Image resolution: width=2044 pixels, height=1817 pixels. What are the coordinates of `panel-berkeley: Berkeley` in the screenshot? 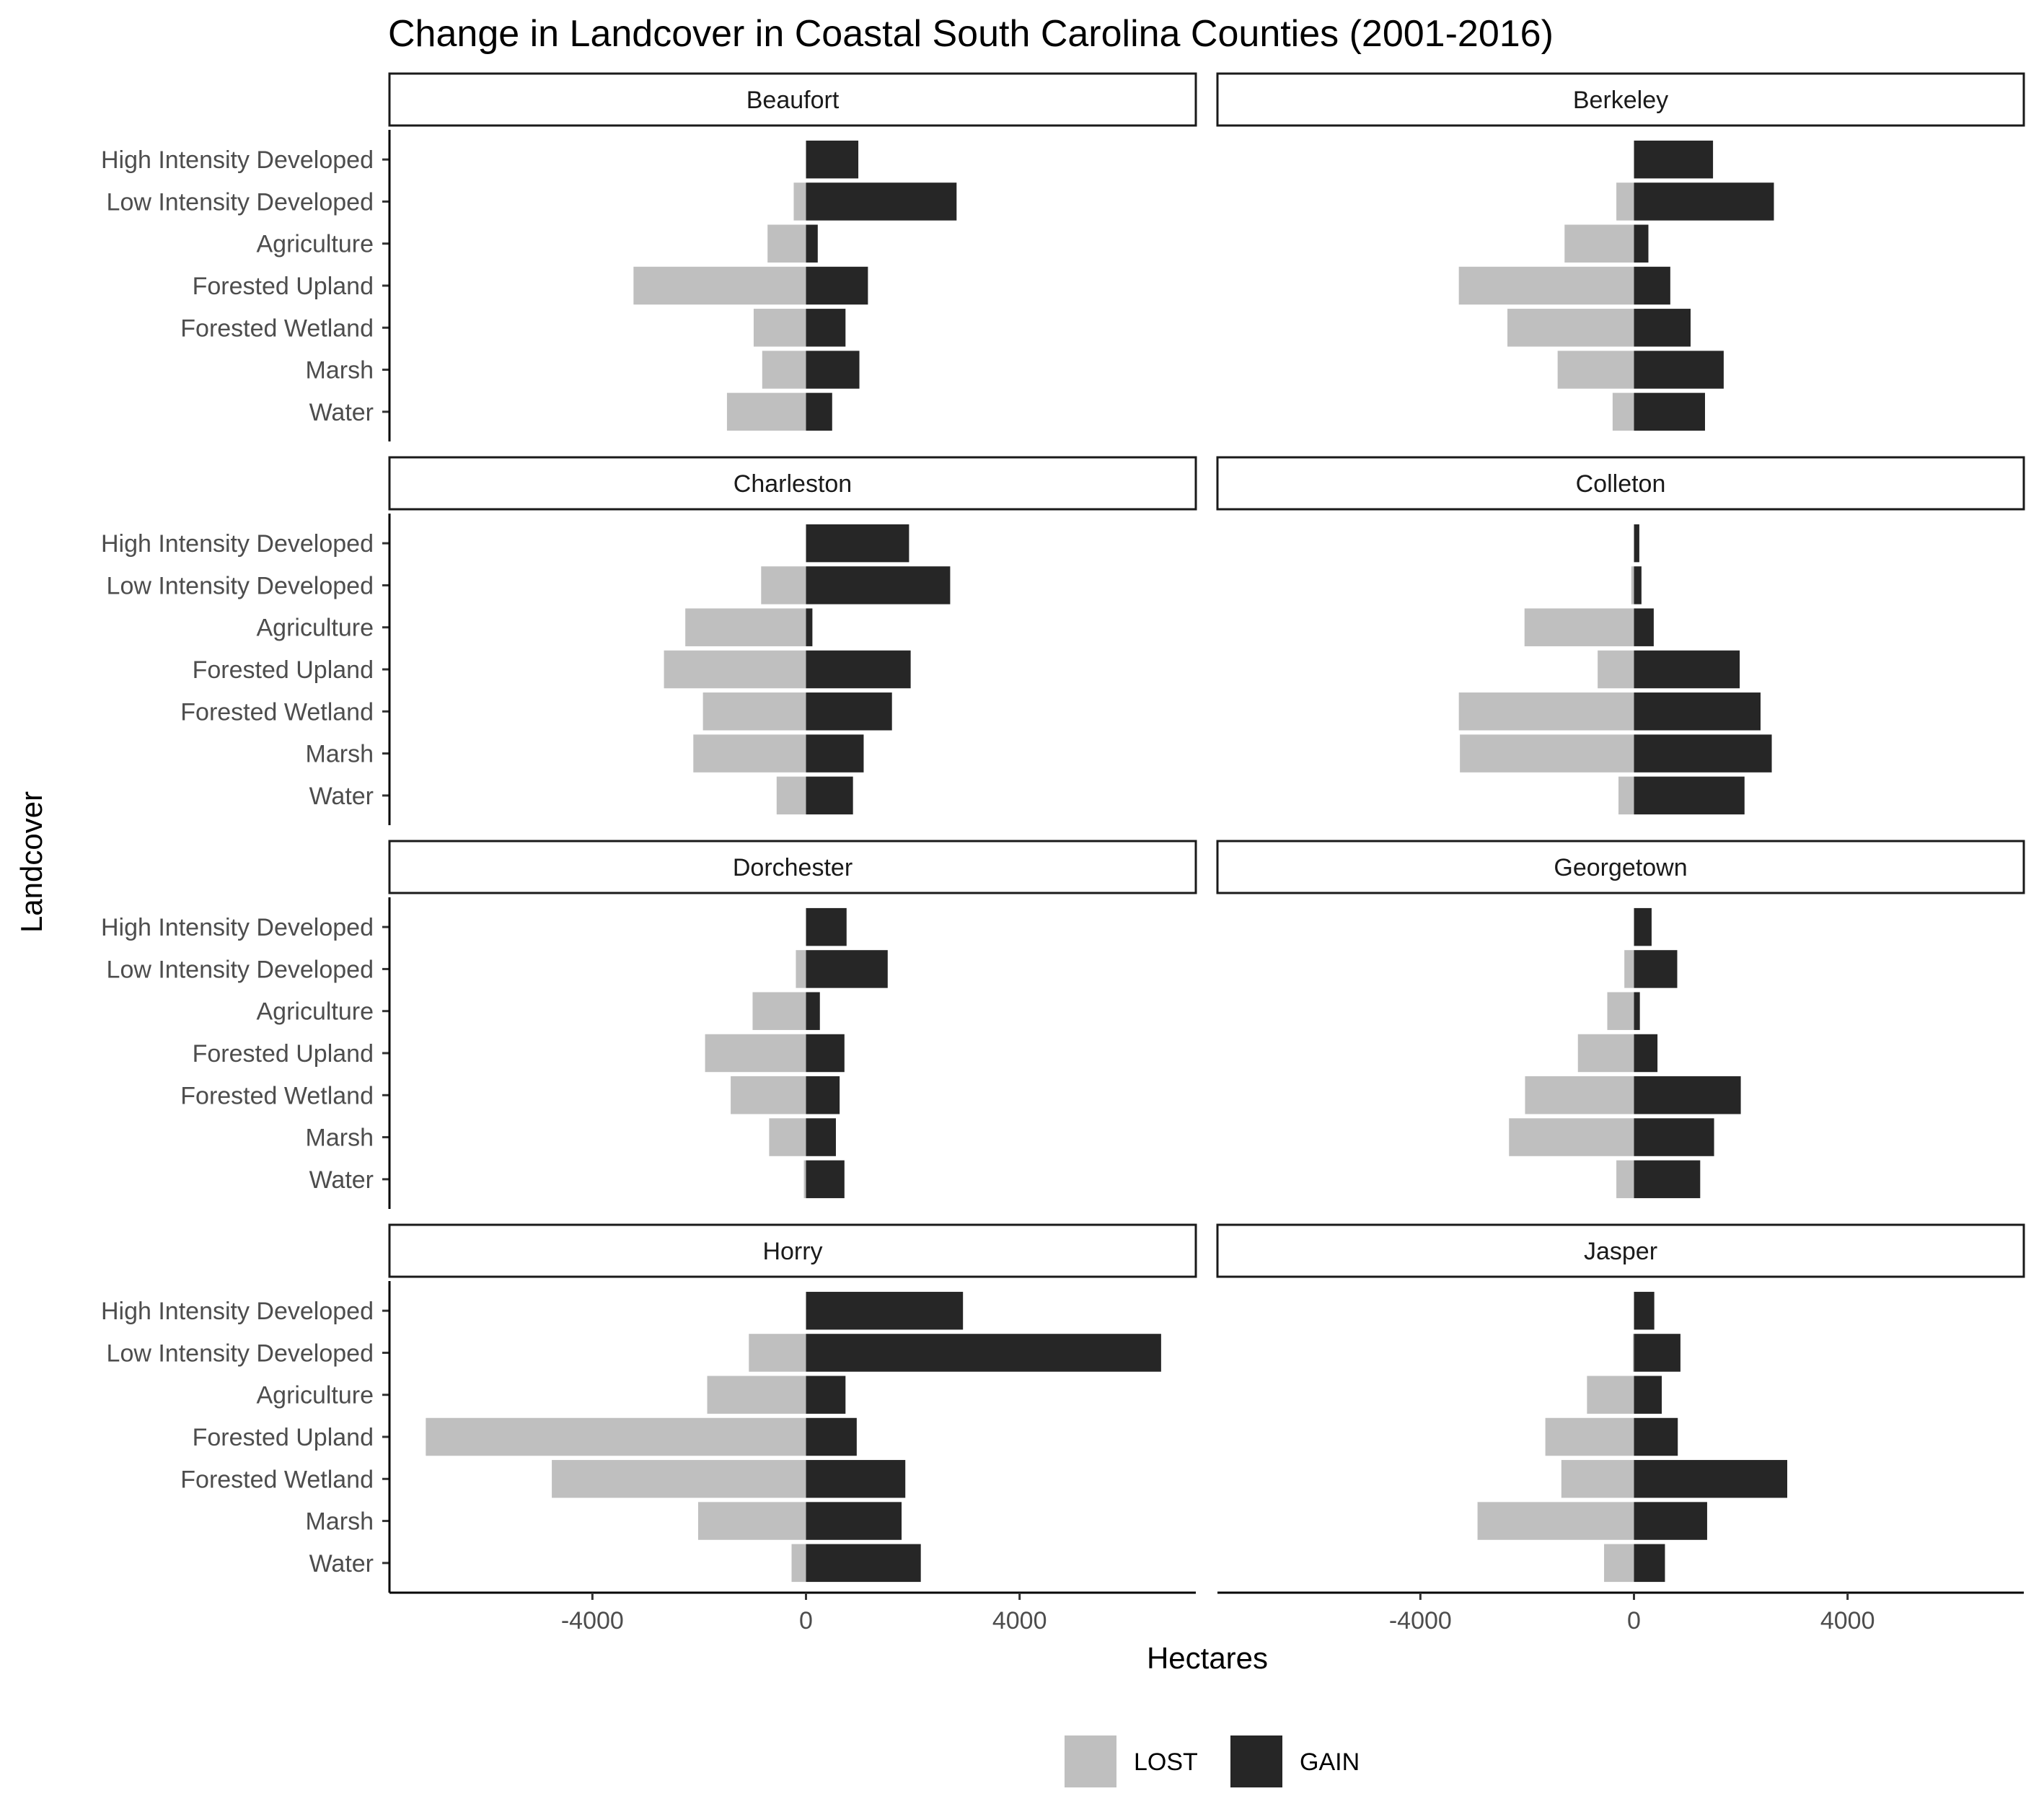 It's located at (1620, 251).